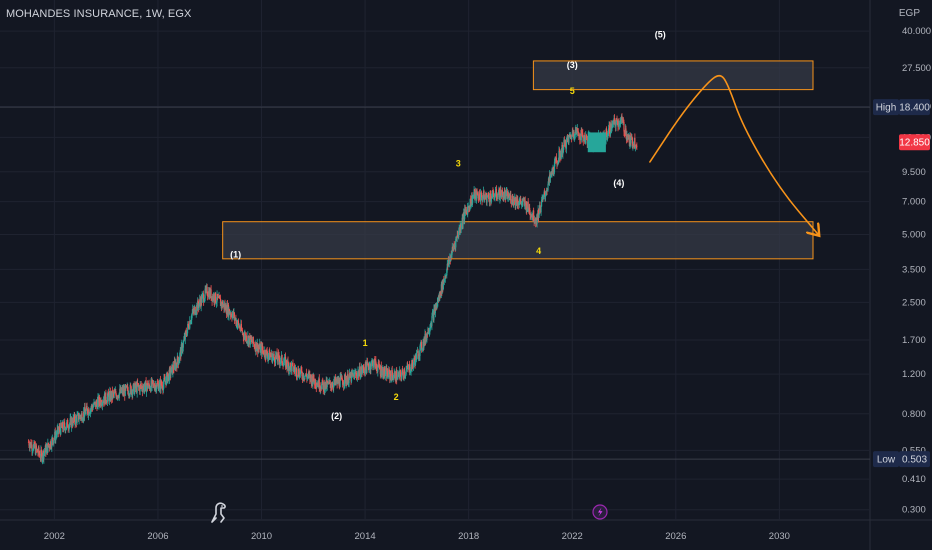 This screenshot has height=550, width=932. I want to click on dinosaur-icon, so click(218, 512).